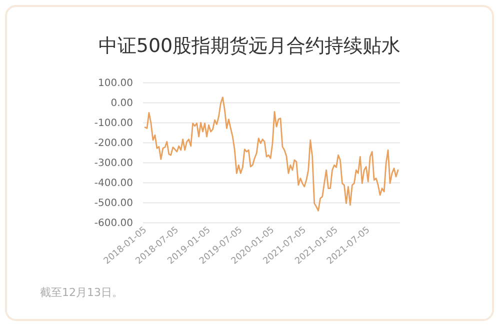 The height and width of the screenshot is (326, 499). I want to click on y-tick-label: -500.00, so click(113, 204).